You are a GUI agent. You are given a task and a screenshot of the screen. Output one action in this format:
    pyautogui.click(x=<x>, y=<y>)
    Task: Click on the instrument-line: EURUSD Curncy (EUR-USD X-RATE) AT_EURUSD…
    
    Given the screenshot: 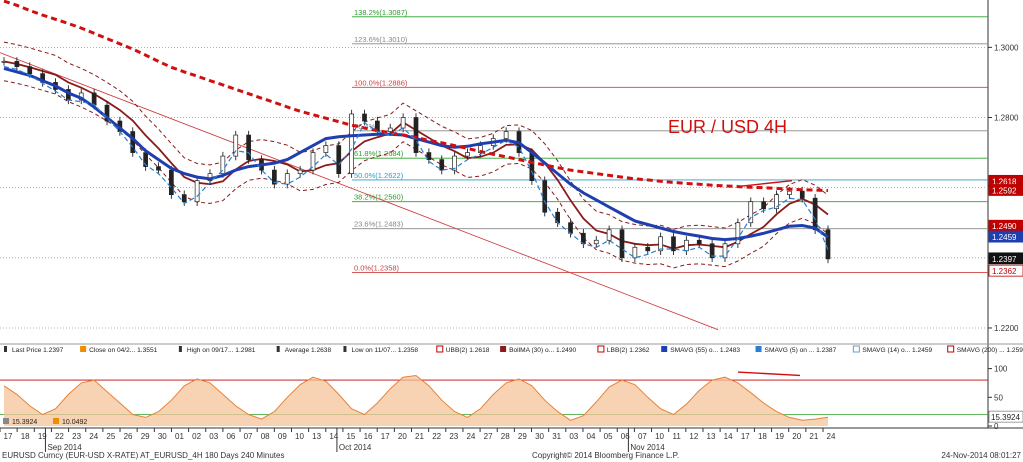 What is the action you would take?
    pyautogui.click(x=143, y=455)
    